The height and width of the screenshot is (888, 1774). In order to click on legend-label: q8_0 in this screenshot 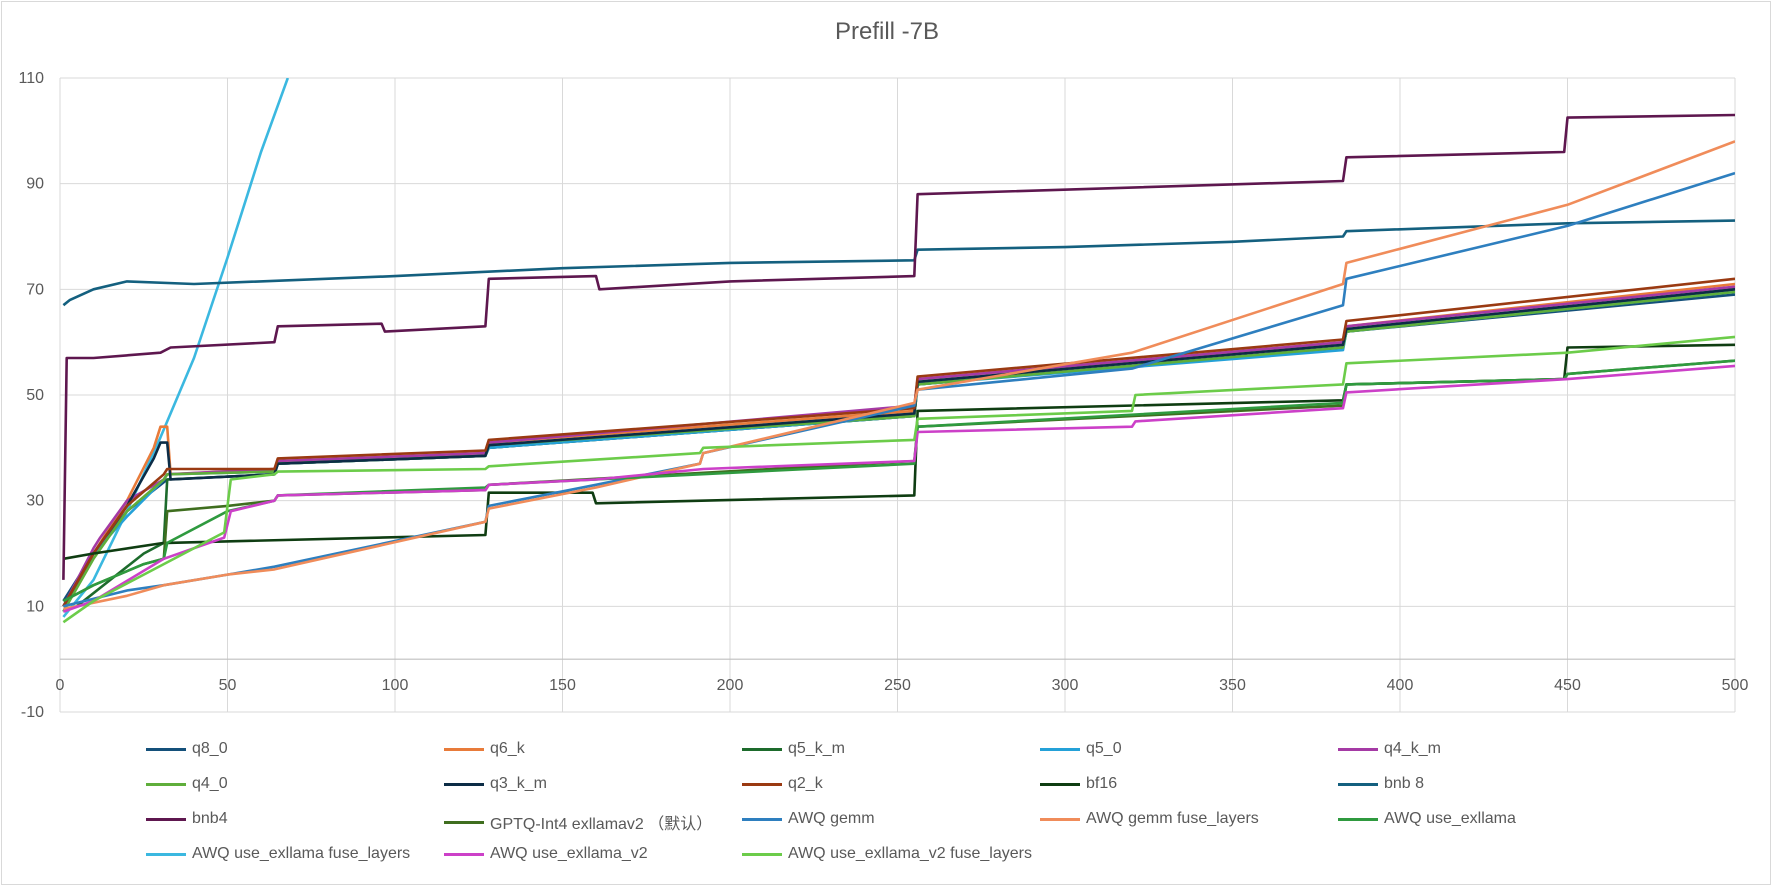, I will do `click(210, 748)`.